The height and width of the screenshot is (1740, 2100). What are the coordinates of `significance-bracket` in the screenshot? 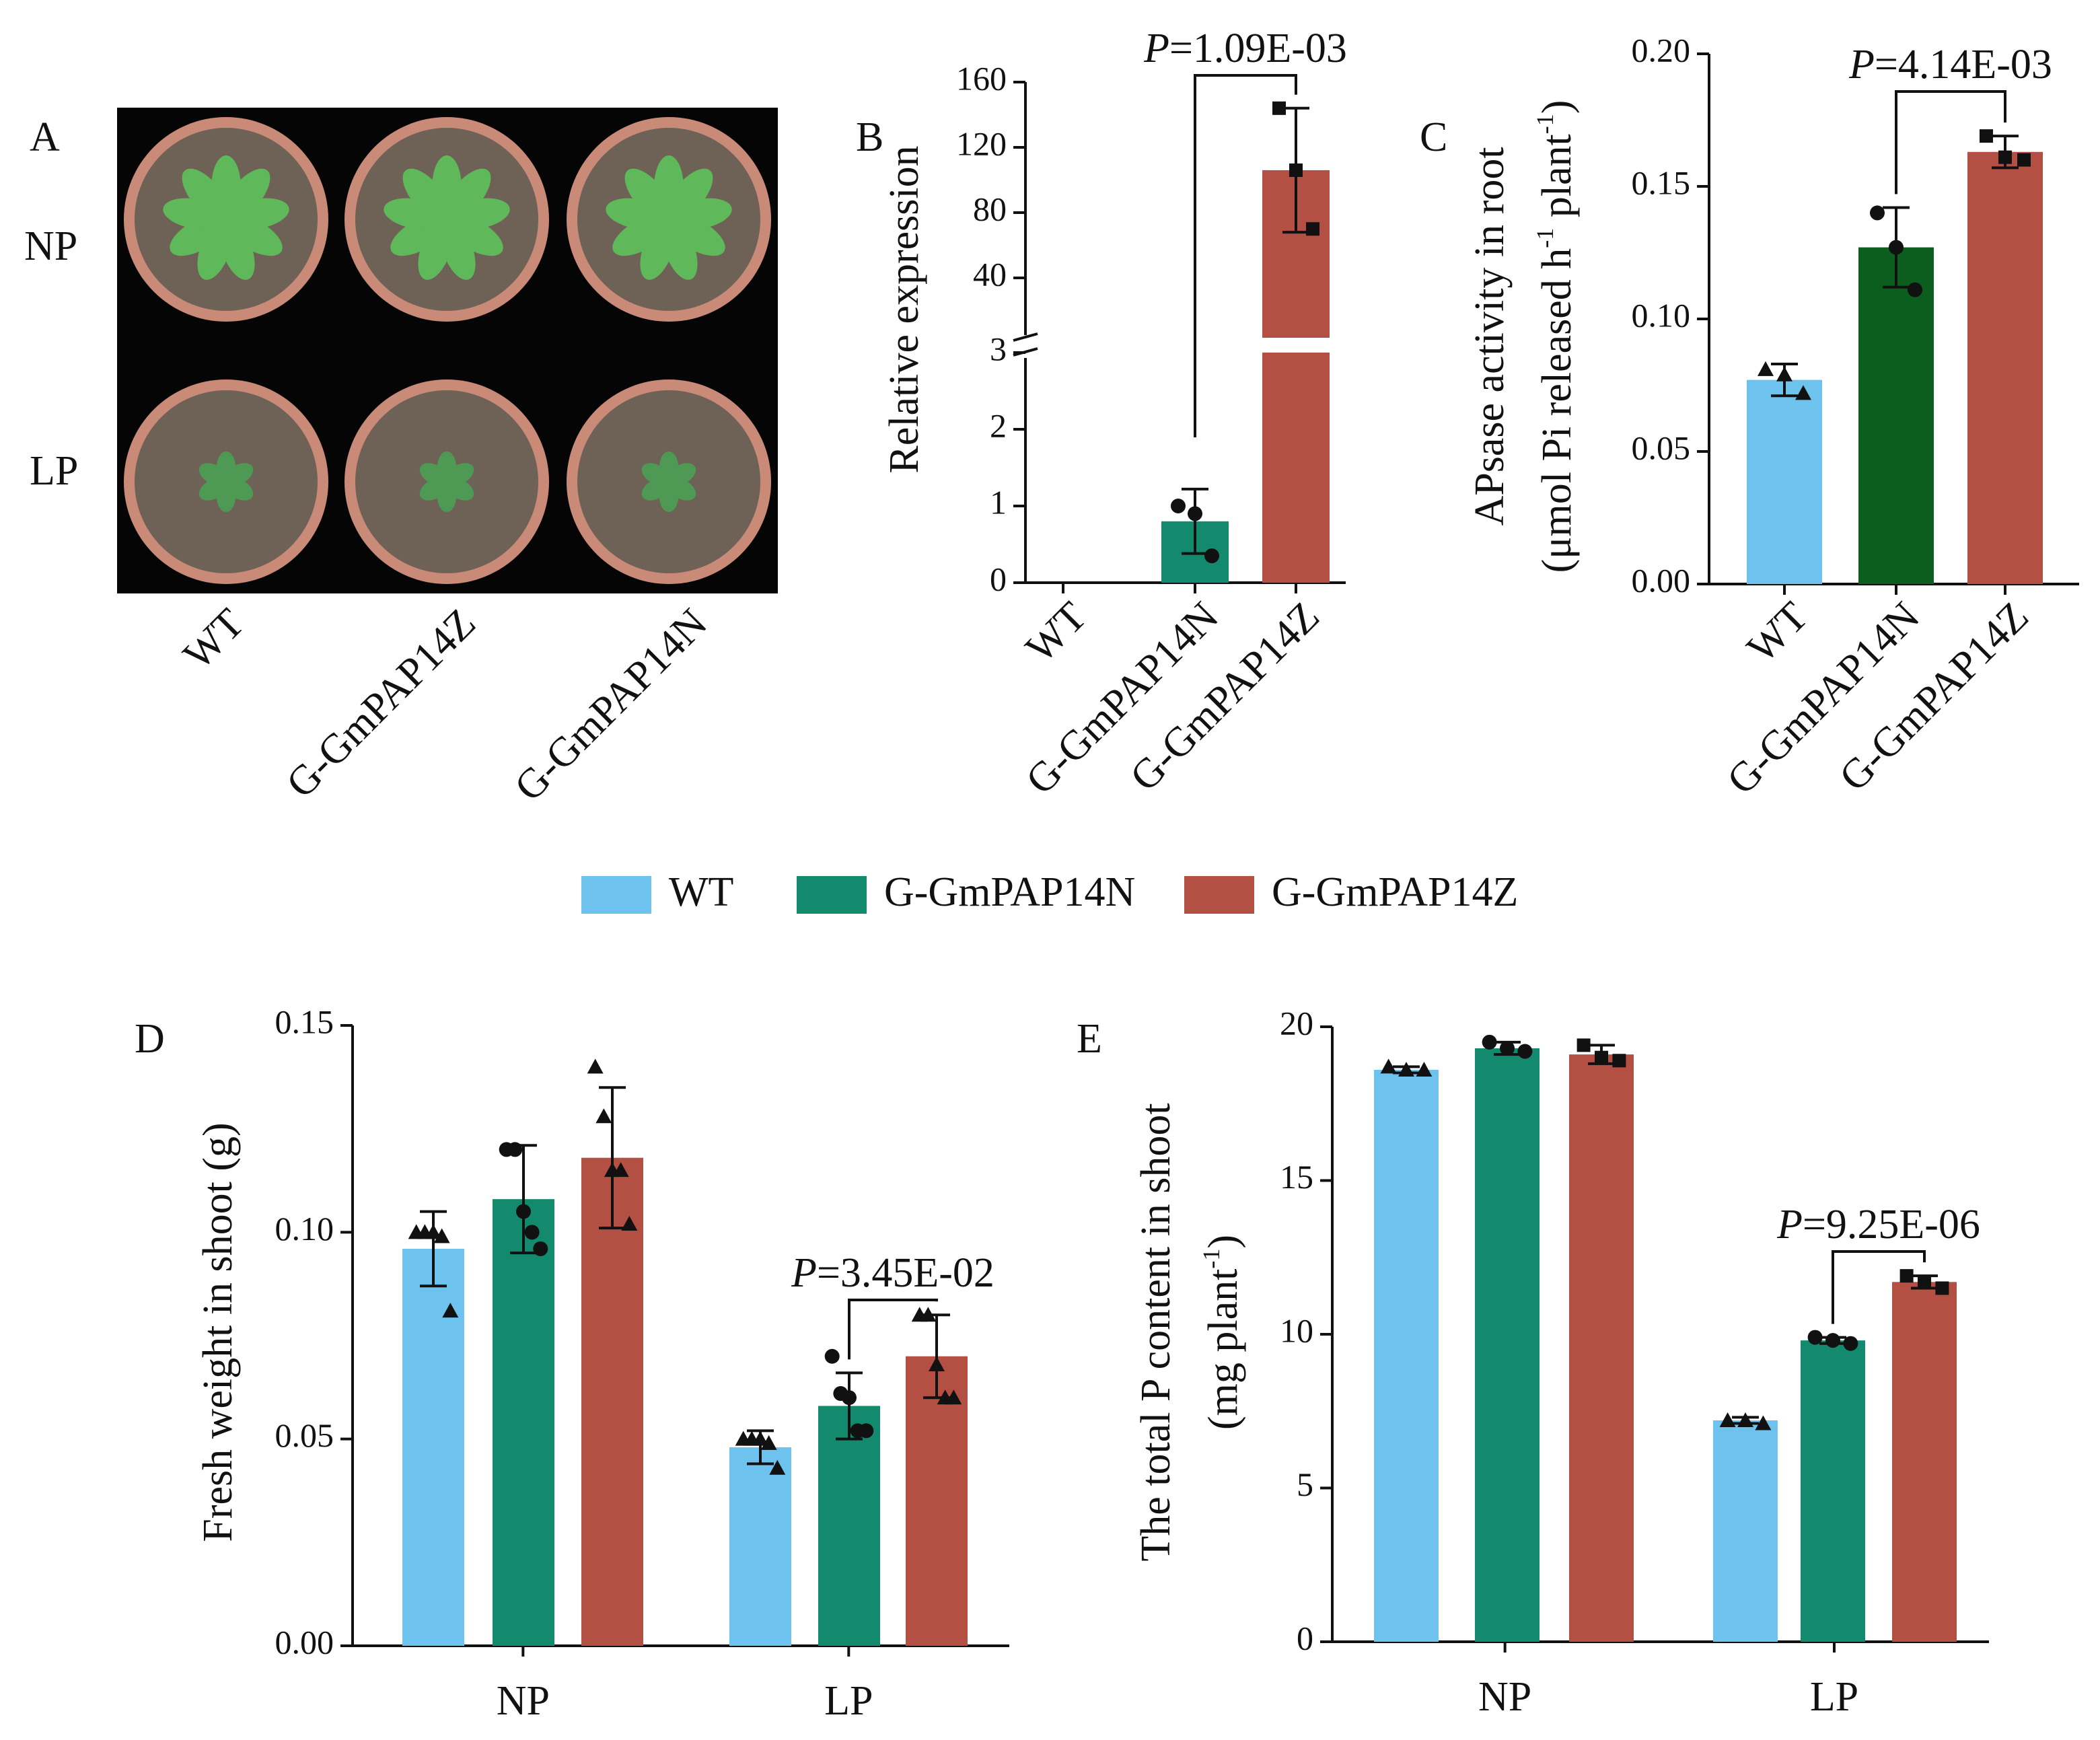 It's located at (1951, 142).